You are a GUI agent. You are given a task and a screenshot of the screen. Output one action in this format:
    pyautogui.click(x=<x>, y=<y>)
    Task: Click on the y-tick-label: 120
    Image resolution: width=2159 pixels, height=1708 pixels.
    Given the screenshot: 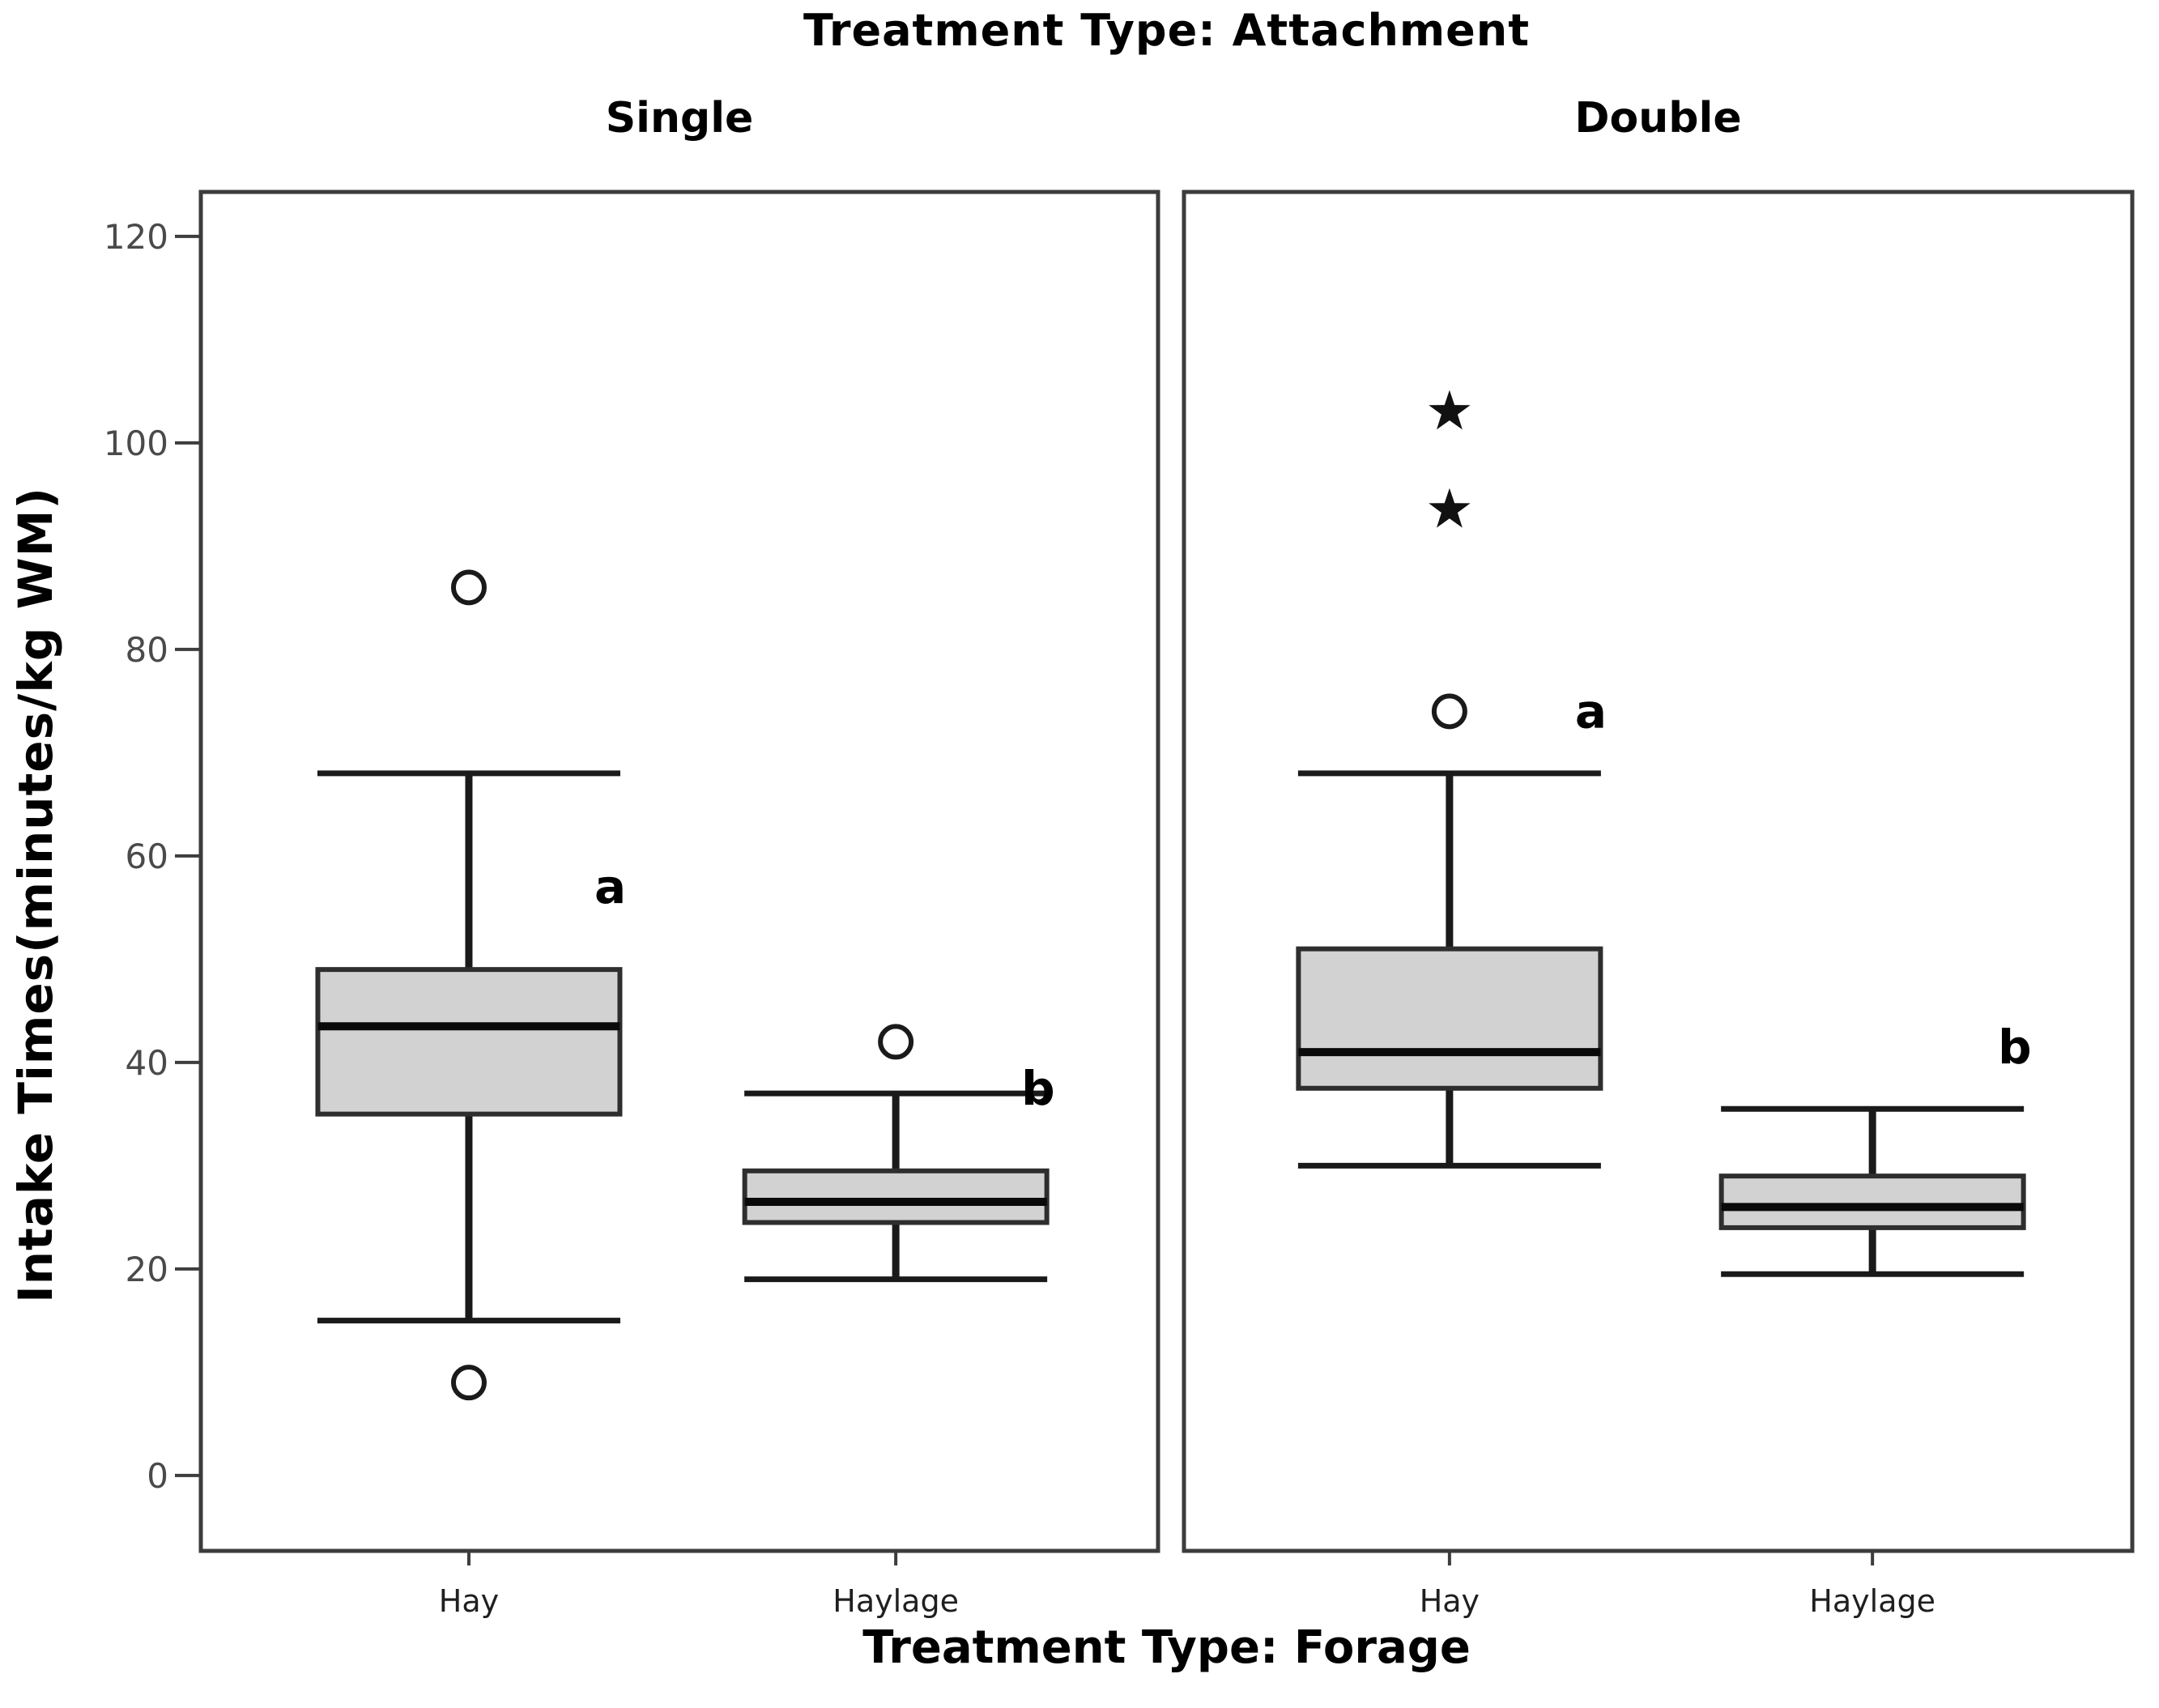 What is the action you would take?
    pyautogui.click(x=136, y=237)
    